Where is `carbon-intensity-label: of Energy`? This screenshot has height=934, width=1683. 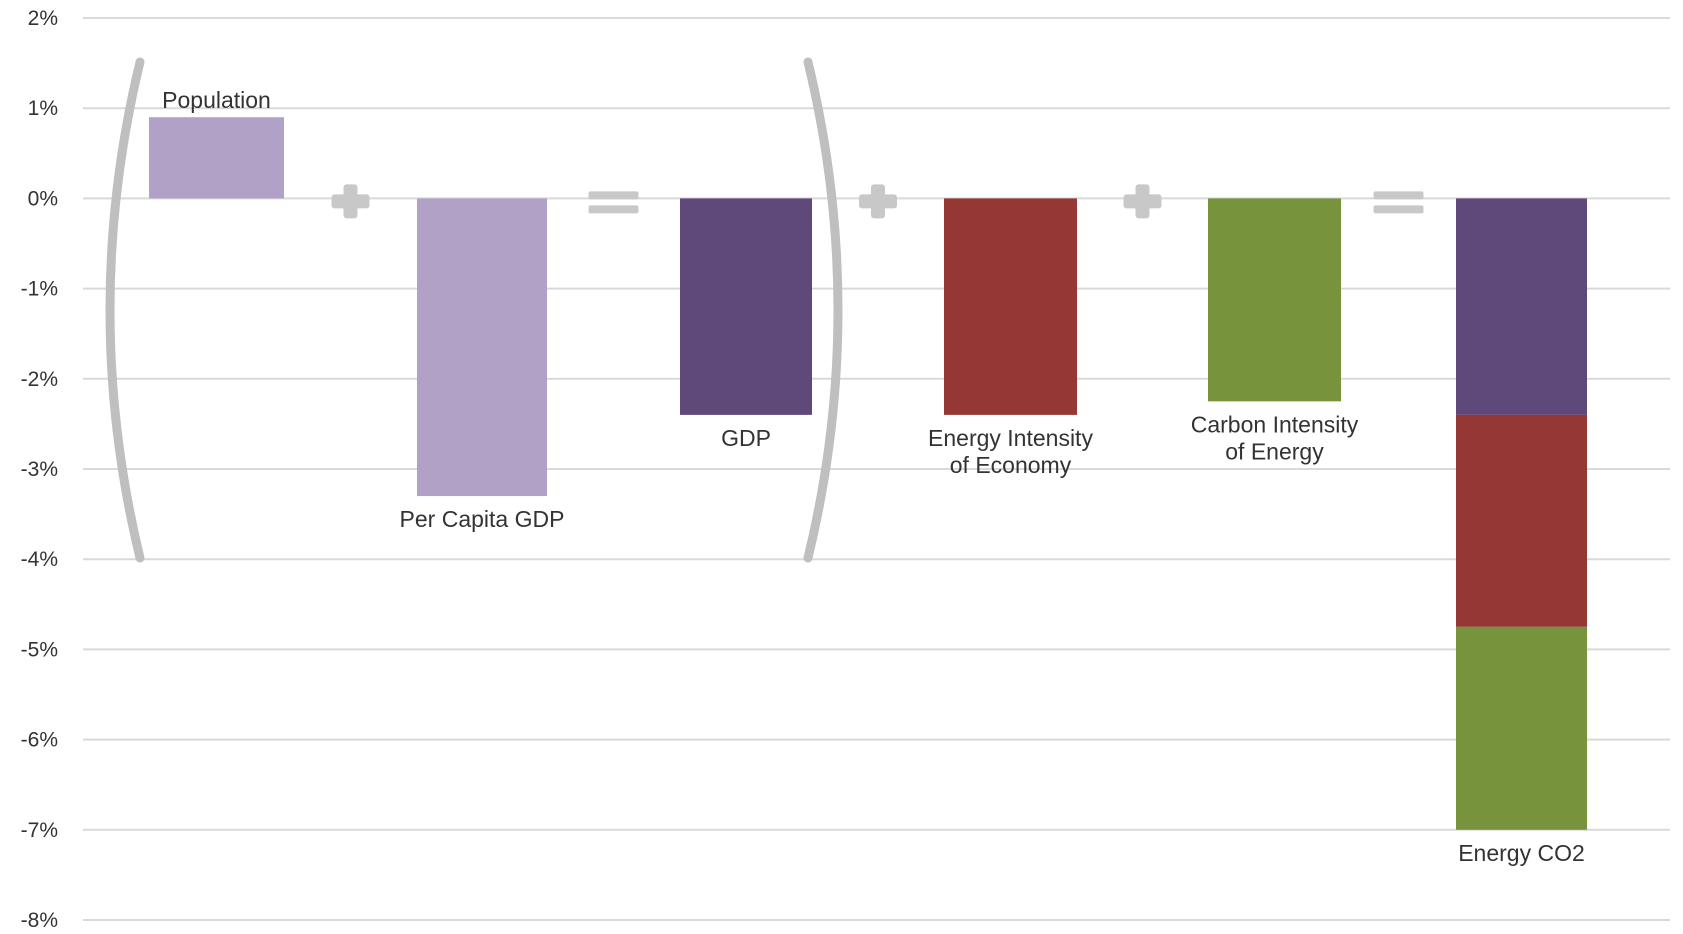 carbon-intensity-label: of Energy is located at coordinates (1274, 451).